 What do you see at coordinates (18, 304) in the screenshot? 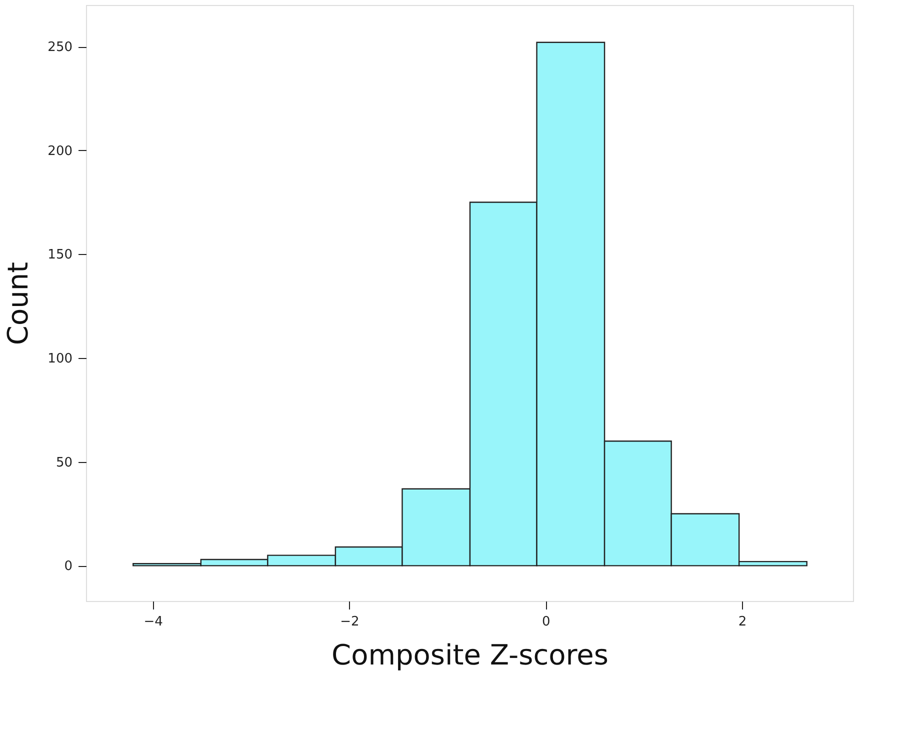
I see `y-axis-title: Count` at bounding box center [18, 304].